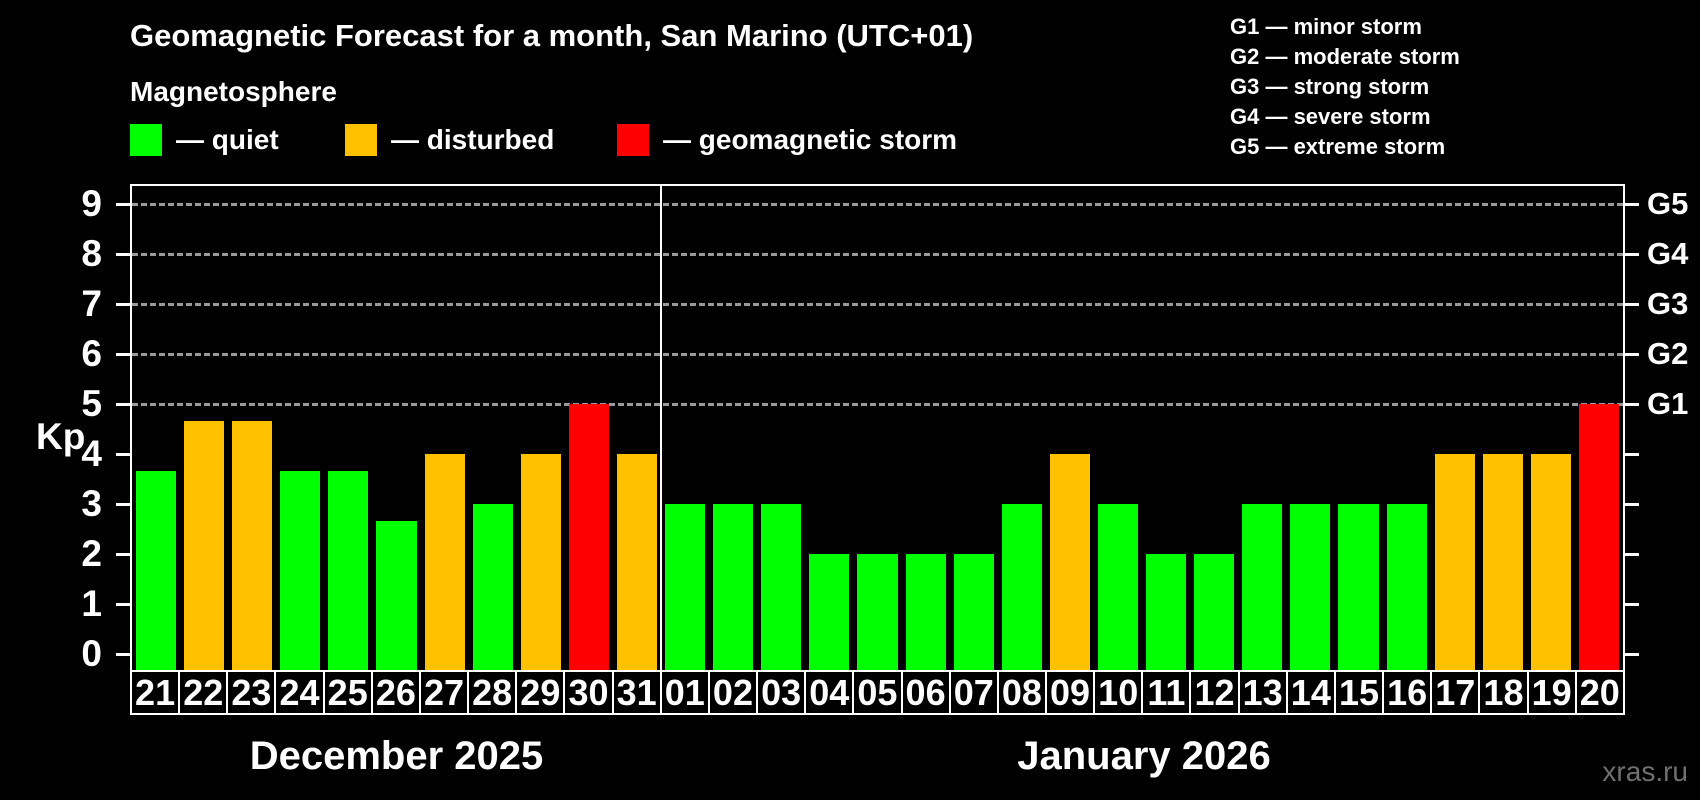 The height and width of the screenshot is (800, 1700). Describe the element at coordinates (1118, 692) in the screenshot. I see `day-label-10: 10` at that location.